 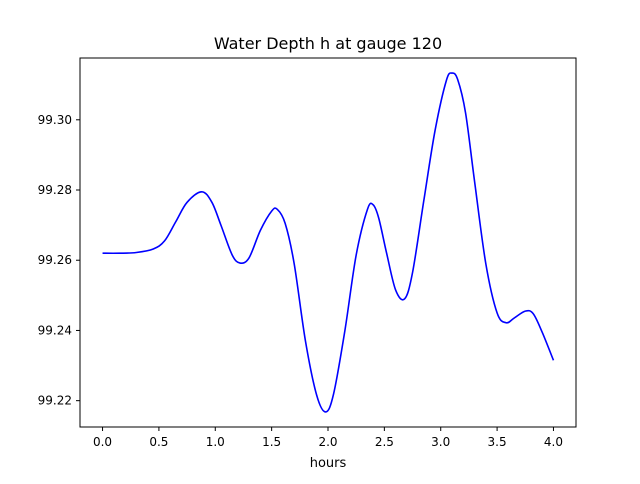 I want to click on y-tick-label: 99.22, so click(x=55, y=401).